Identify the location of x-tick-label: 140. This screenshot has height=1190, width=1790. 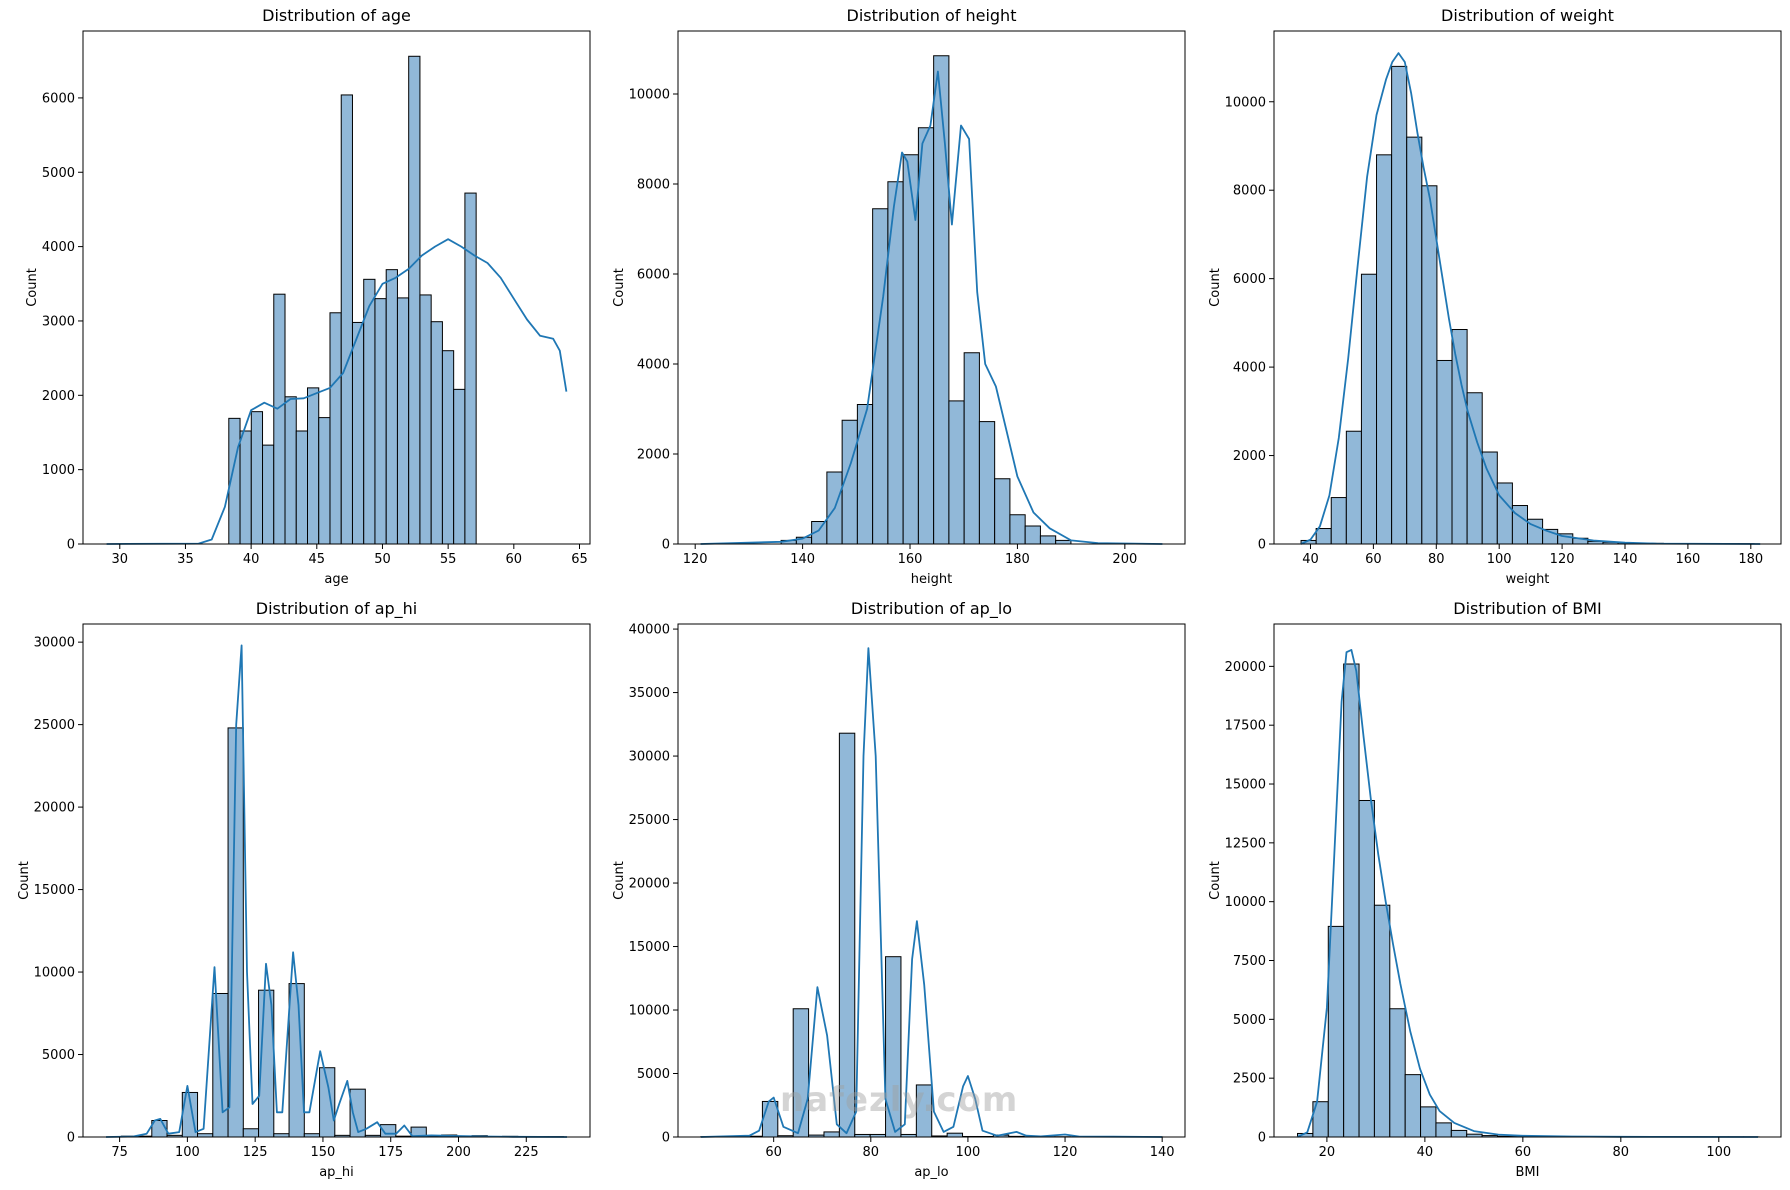
(802, 559).